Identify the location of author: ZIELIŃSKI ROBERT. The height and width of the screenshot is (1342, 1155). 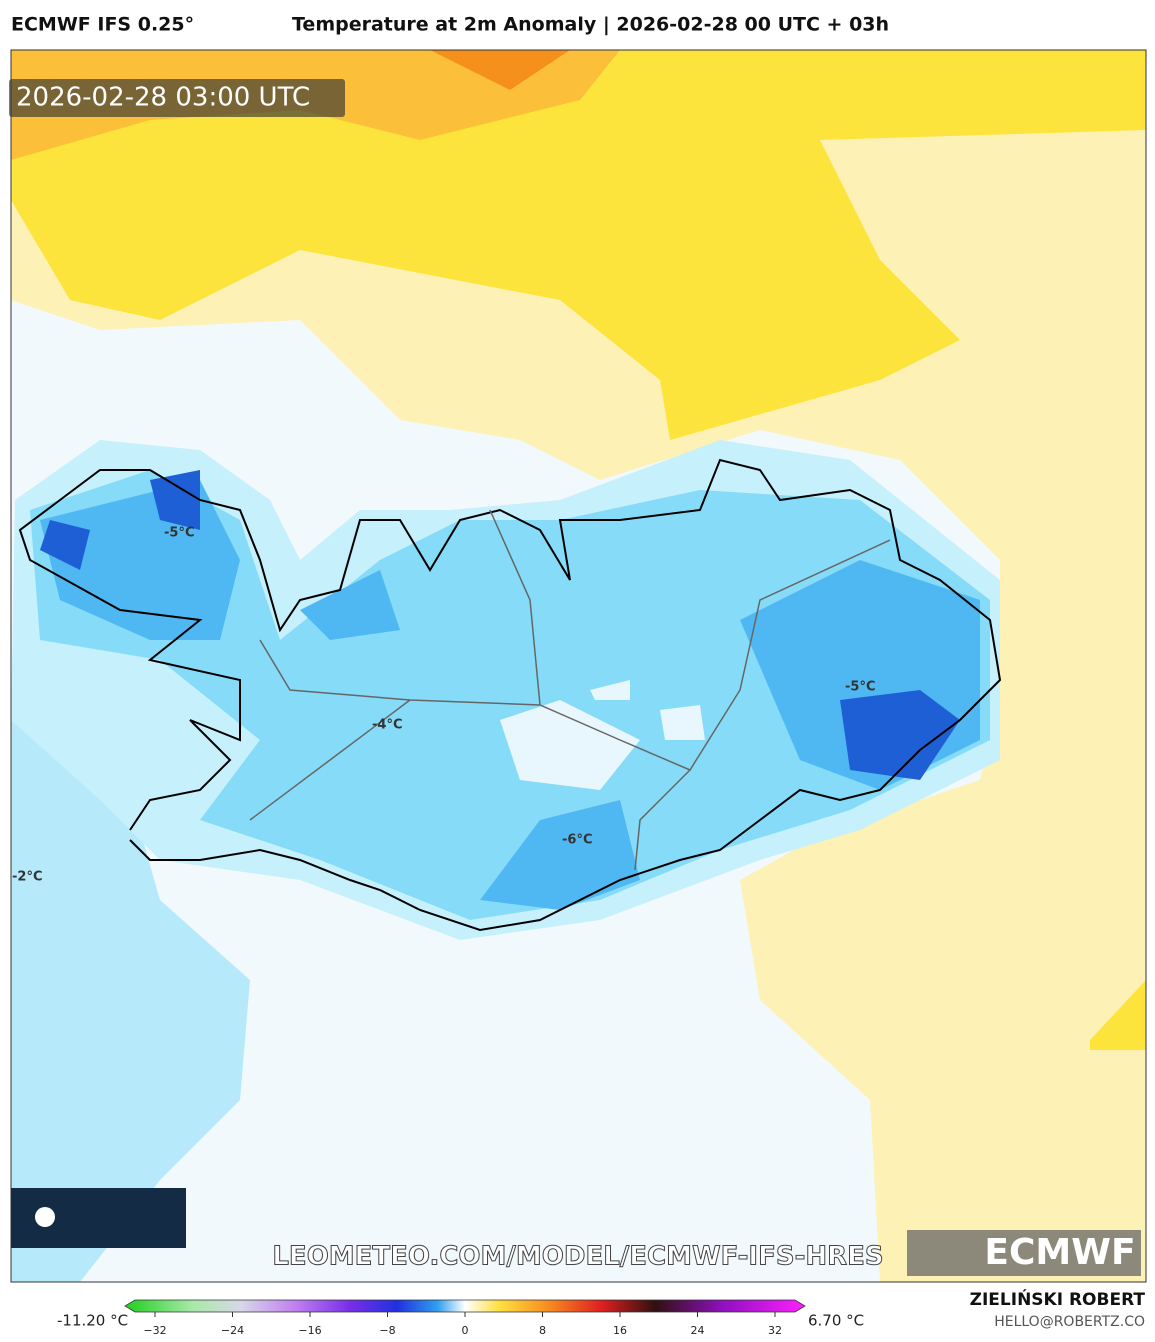
(1058, 1299).